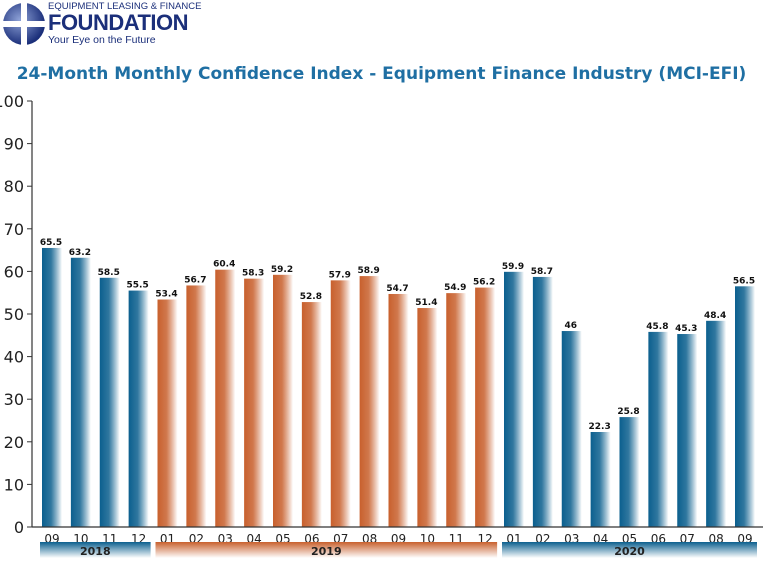 The width and height of the screenshot is (763, 565). Describe the element at coordinates (455, 288) in the screenshot. I see `data-label: 54.9` at that location.